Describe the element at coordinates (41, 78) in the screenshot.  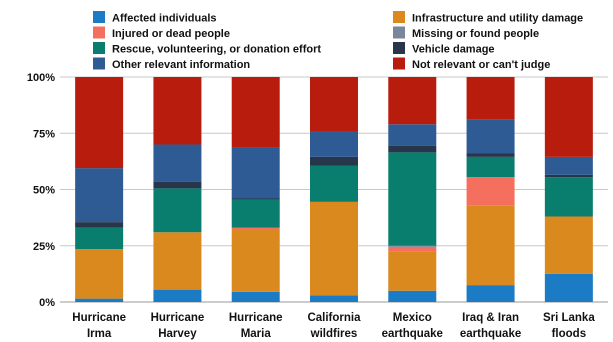
I see `y-tick-label: 100%` at that location.